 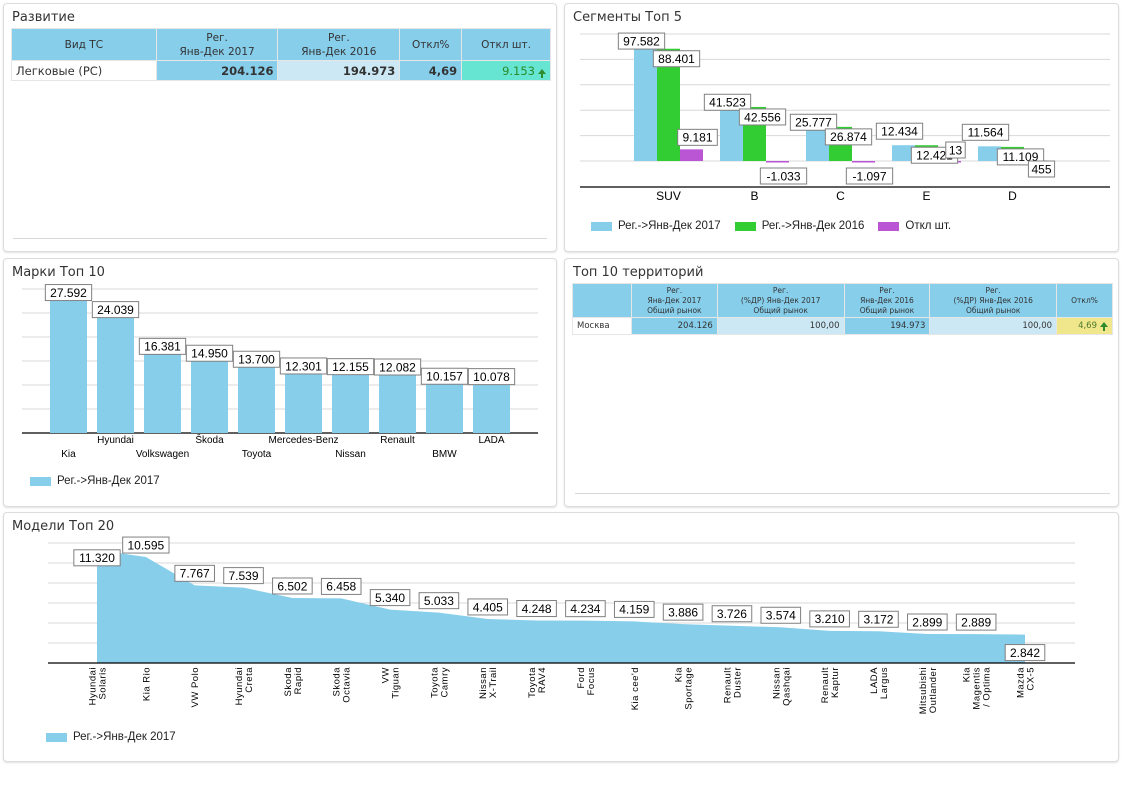 I want to click on x-tick-label-line: Renault, so click(x=727, y=685).